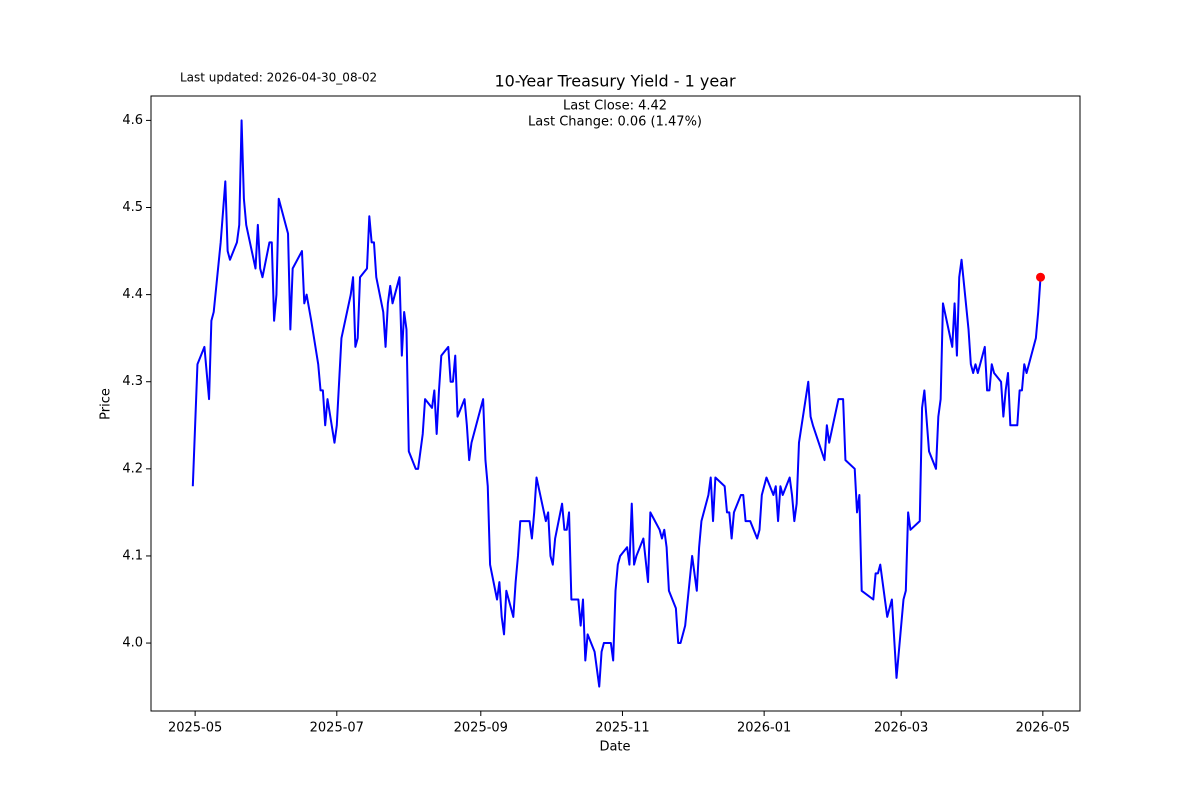  What do you see at coordinates (132, 294) in the screenshot?
I see `y-tick-label: 4.4` at bounding box center [132, 294].